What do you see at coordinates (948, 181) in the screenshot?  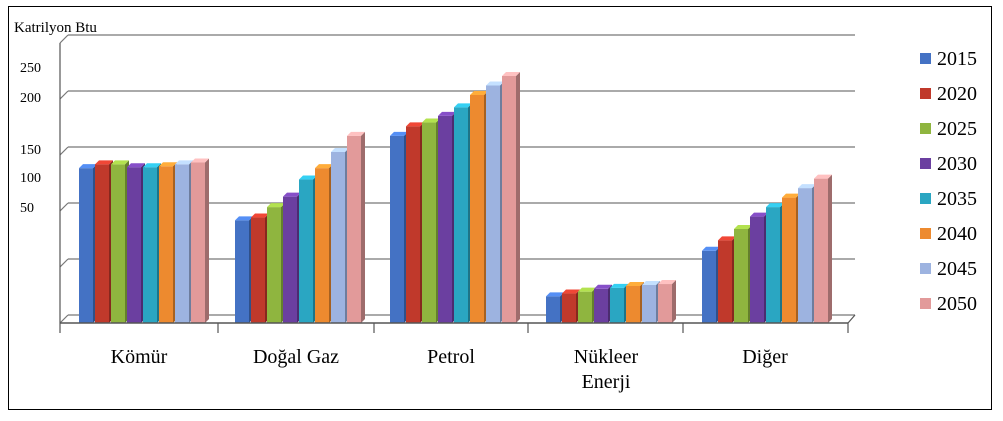 I see `legend-layer: 2015 2020 2025 2030 2035 2040 2045 2050` at bounding box center [948, 181].